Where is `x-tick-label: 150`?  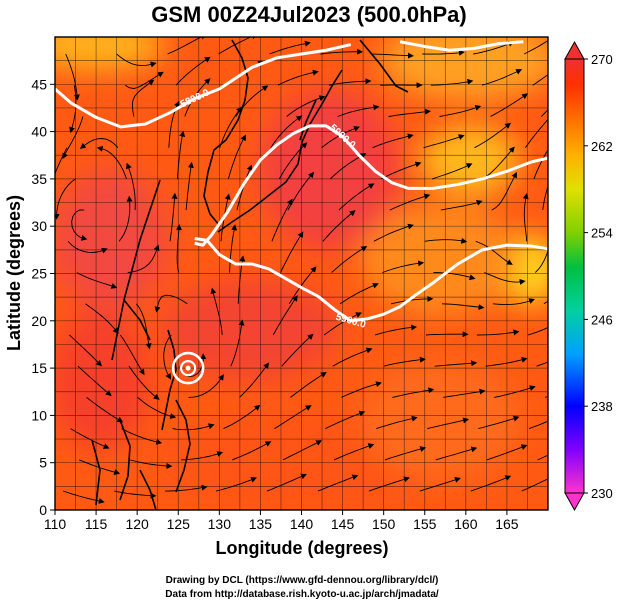
x-tick-label: 150 is located at coordinates (384, 524).